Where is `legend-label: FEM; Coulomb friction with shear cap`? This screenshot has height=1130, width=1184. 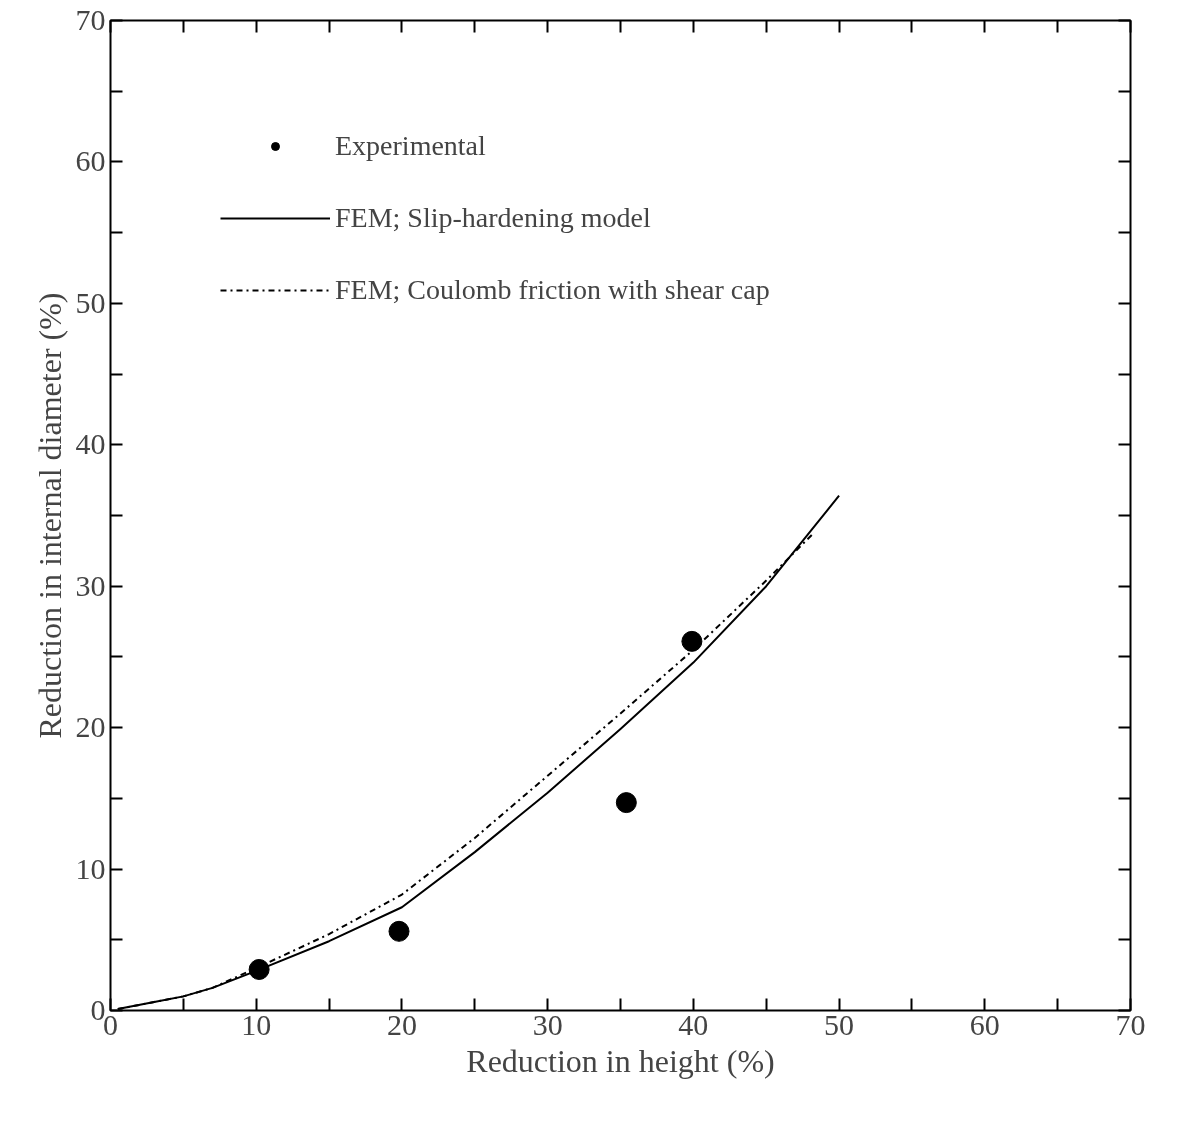 legend-label: FEM; Coulomb friction with shear cap is located at coordinates (552, 290).